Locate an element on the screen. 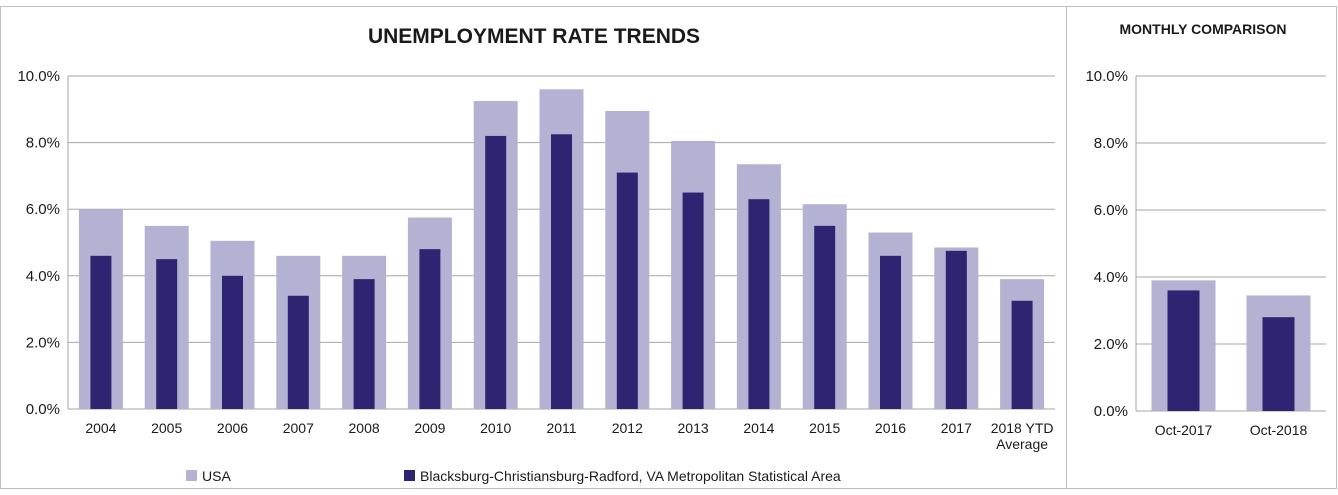 The width and height of the screenshot is (1338, 495). x-tick-label: 2007 is located at coordinates (298, 428).